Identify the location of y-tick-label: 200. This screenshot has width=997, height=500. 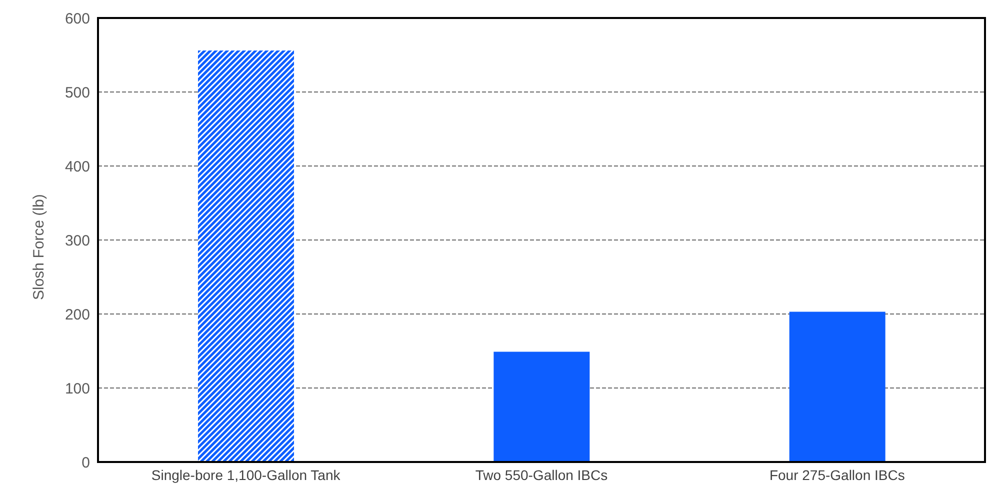
(77, 315).